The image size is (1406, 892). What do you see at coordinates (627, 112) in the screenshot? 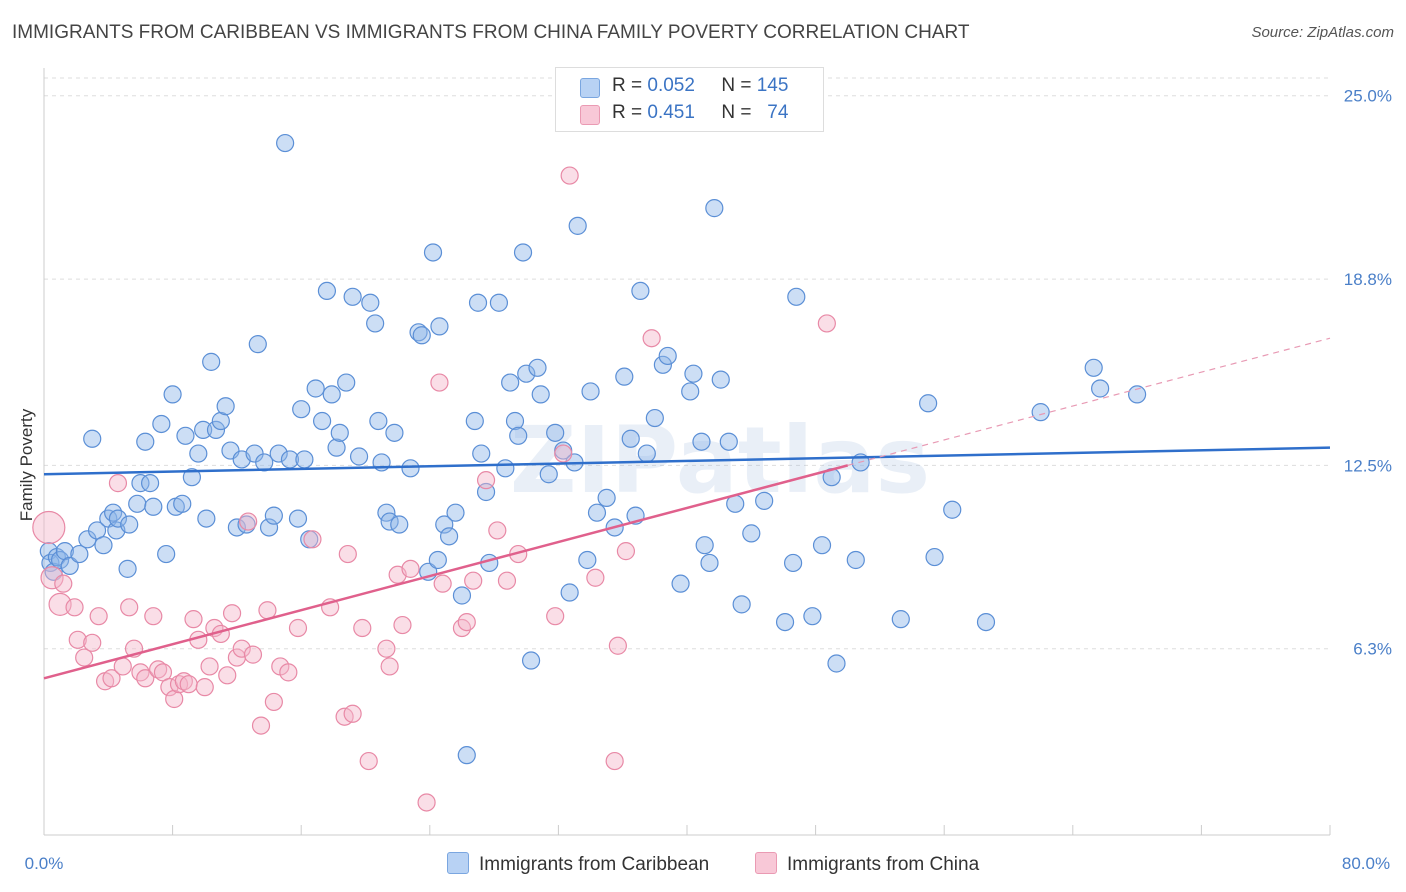
I see `legend-r-label: R =` at bounding box center [627, 112].